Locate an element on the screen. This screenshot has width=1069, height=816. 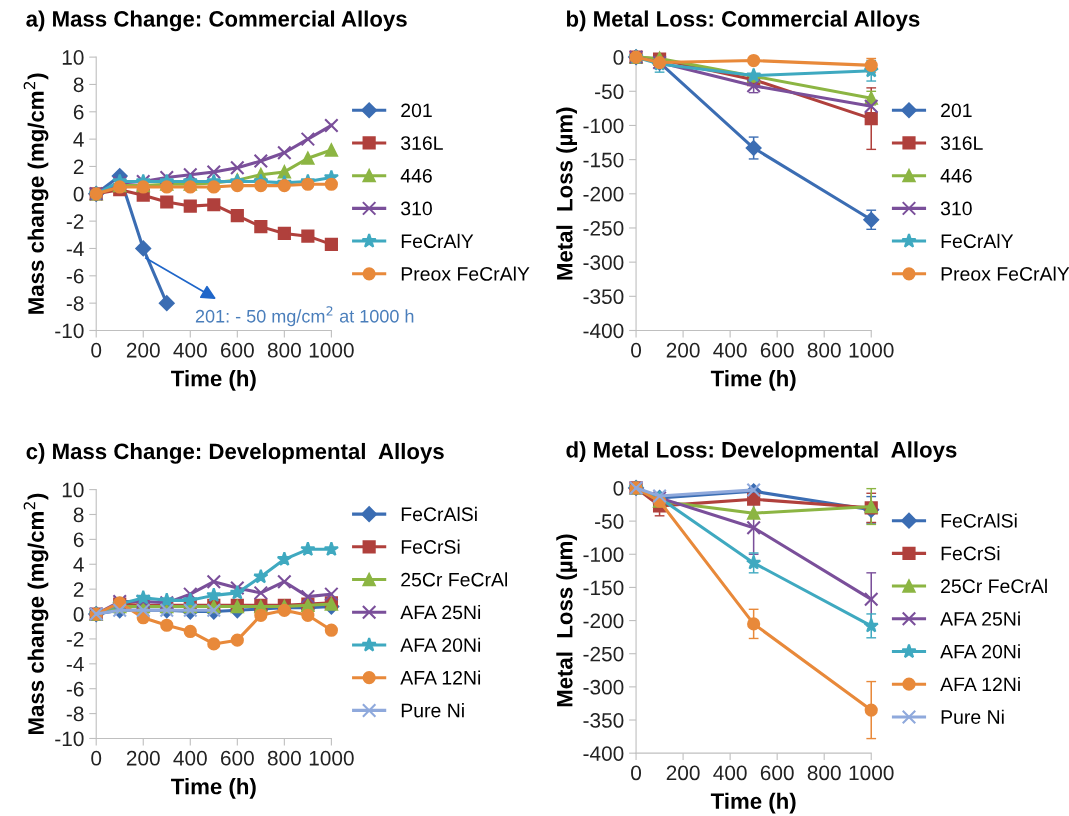
y-tick-label: -250 is located at coordinates (603, 228).